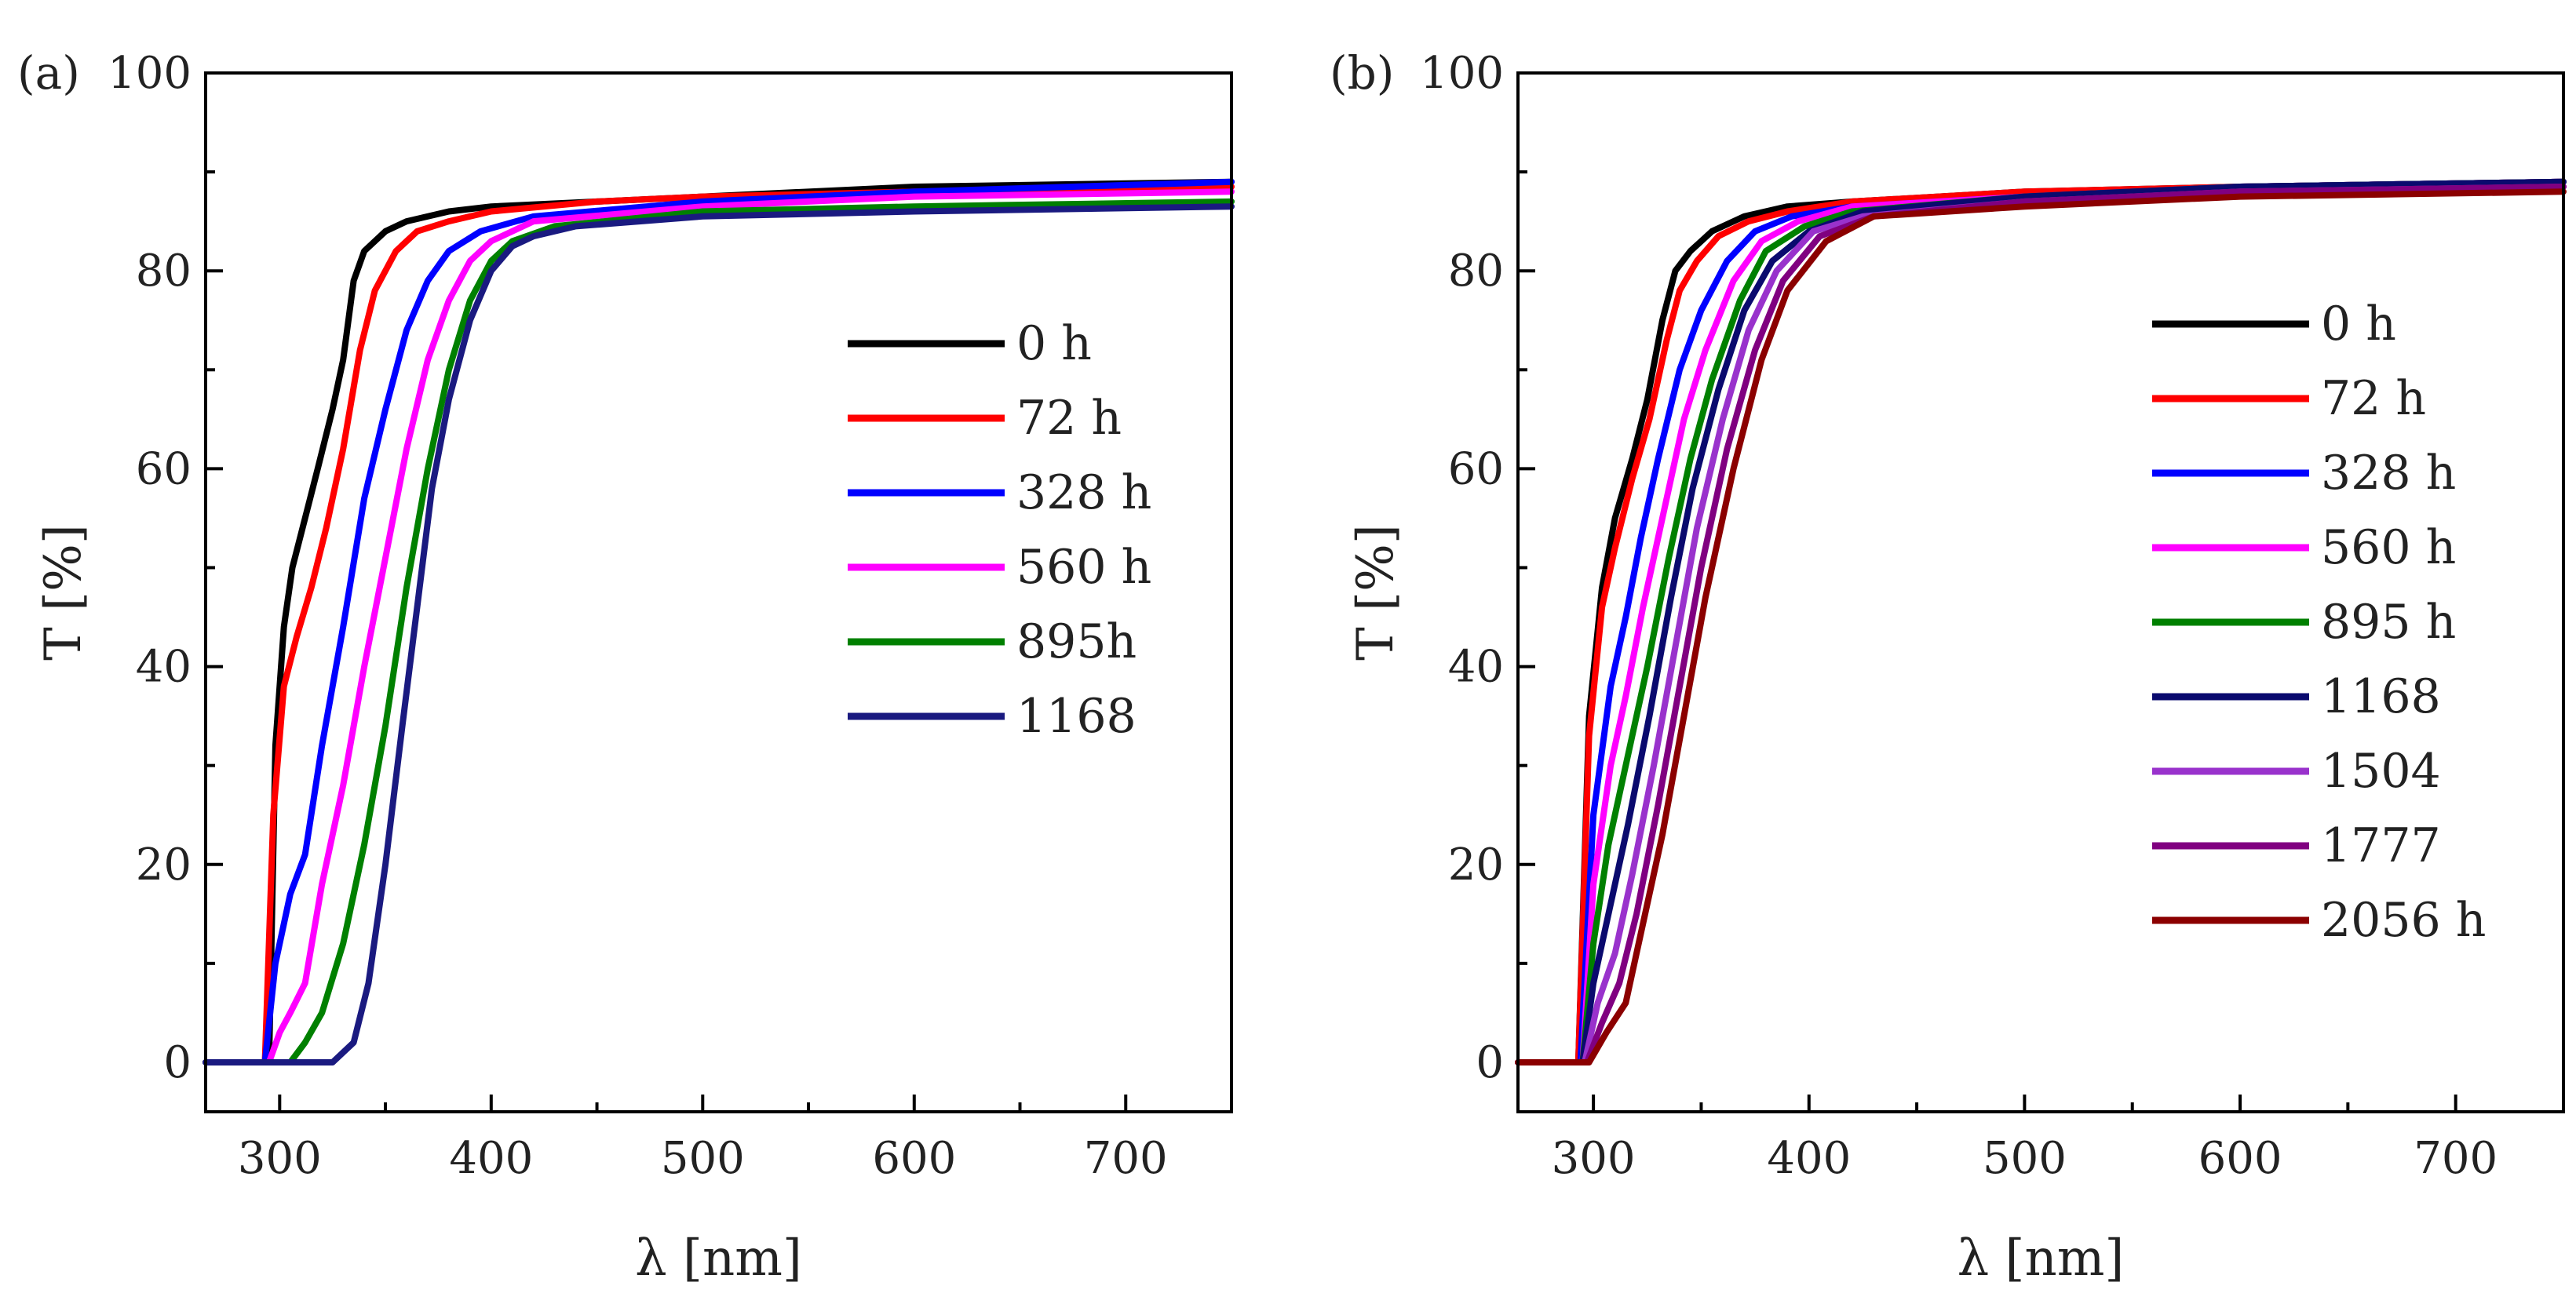 The width and height of the screenshot is (2576, 1315). I want to click on panel-label: (a), so click(48, 73).